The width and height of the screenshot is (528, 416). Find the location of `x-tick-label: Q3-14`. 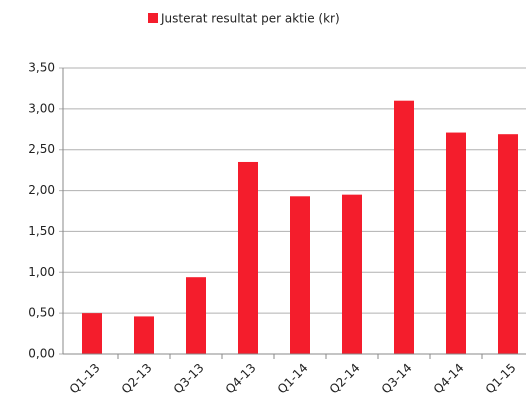

x-tick-label: Q3-14 is located at coordinates (397, 379).